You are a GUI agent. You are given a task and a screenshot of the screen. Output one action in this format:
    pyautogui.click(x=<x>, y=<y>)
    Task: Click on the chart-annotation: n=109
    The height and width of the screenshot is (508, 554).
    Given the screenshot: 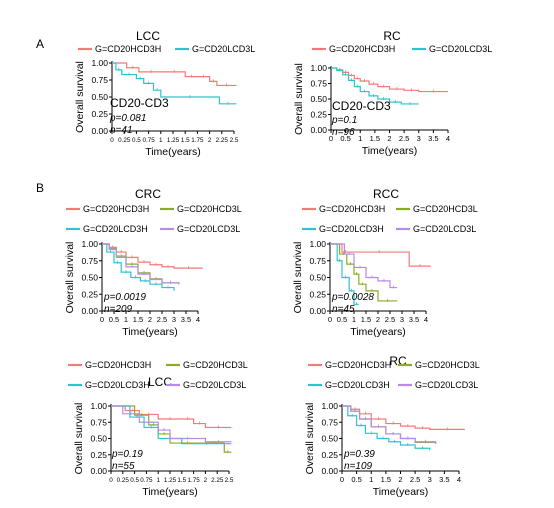 What is the action you would take?
    pyautogui.click(x=358, y=466)
    